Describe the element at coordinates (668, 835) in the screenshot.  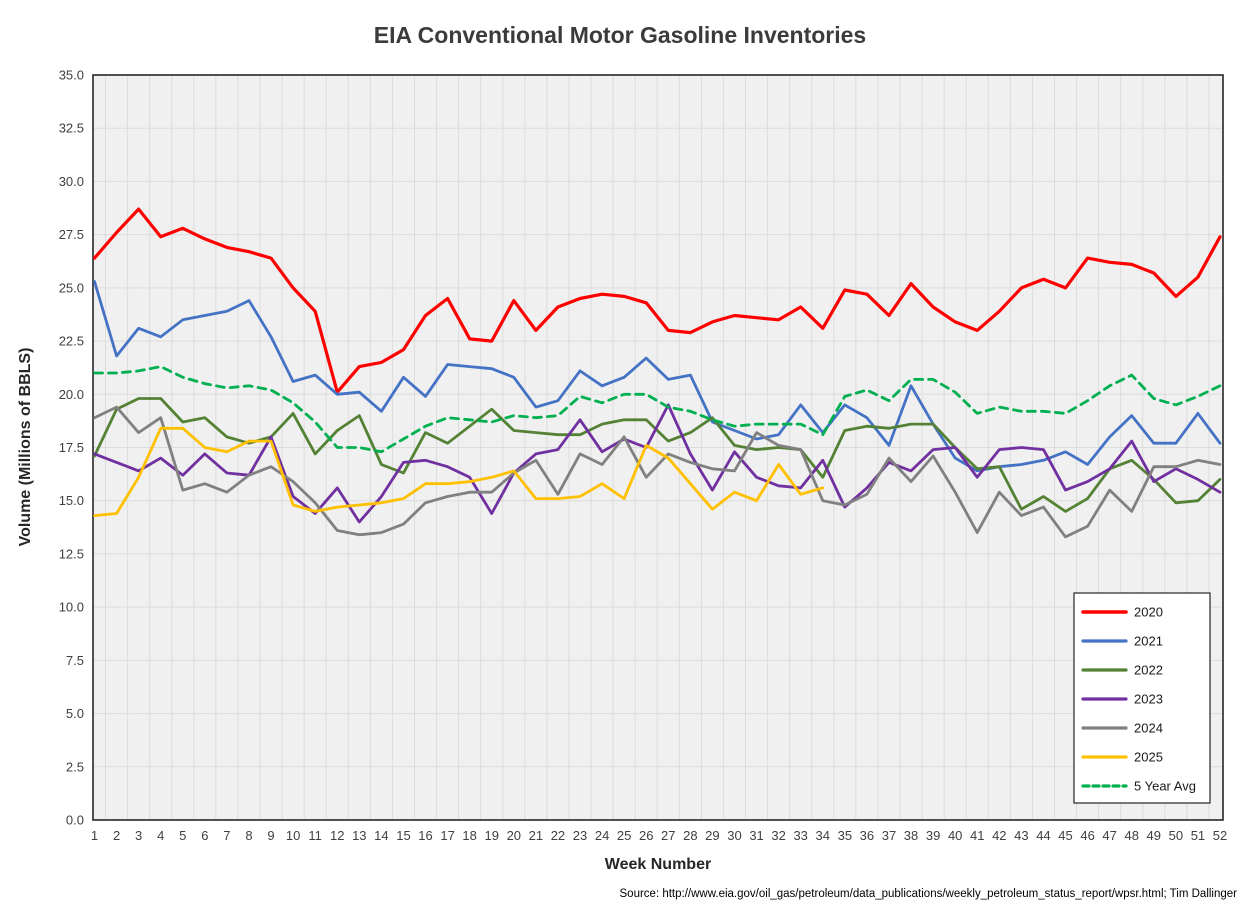
I see `x-tick-label: 27` at that location.